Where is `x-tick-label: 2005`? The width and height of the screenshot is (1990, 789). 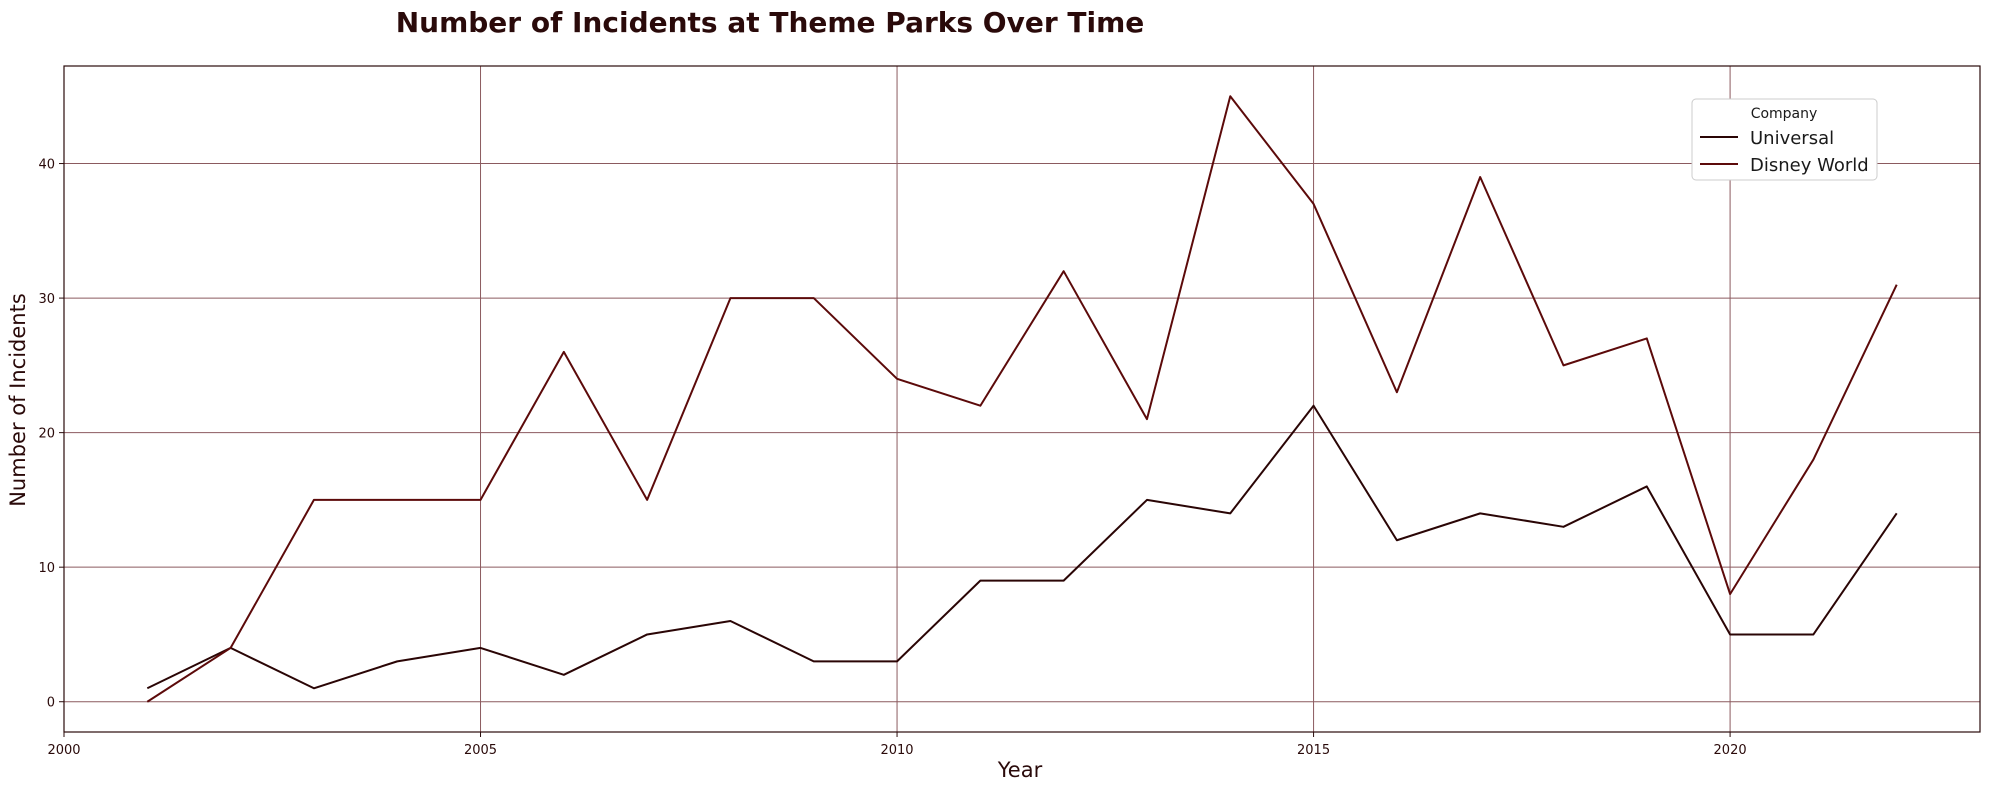
x-tick-label: 2005 is located at coordinates (480, 750).